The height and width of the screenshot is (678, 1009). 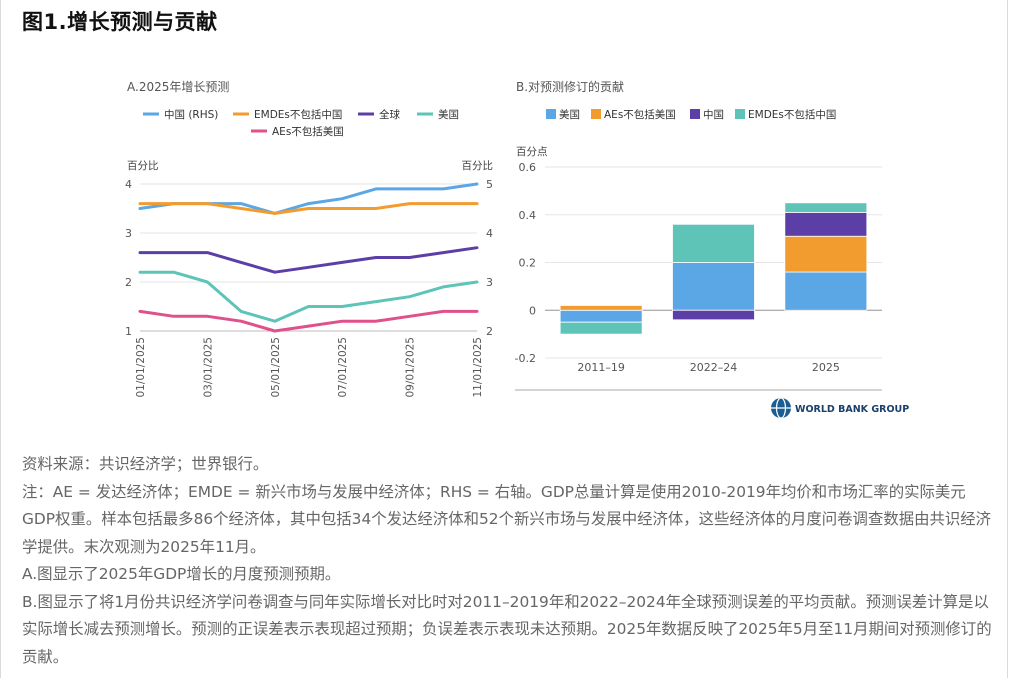 I want to click on panel-a-left-axis-label: 百分比, so click(x=143, y=165).